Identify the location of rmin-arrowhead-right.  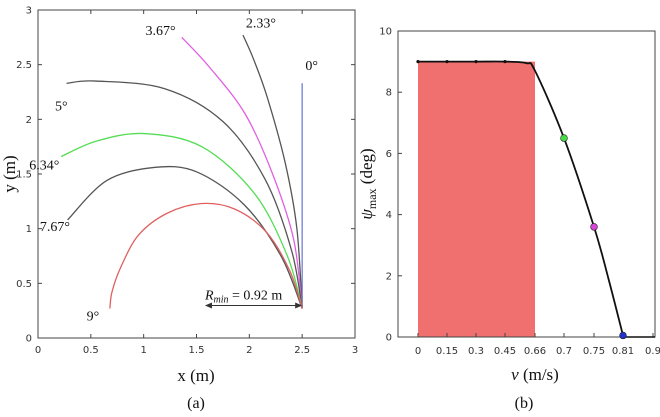
(299, 305).